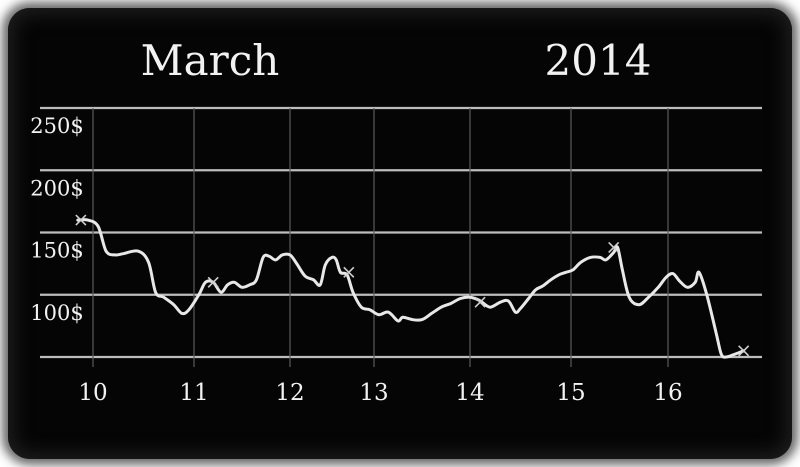  What do you see at coordinates (373, 393) in the screenshot?
I see `x-tick-label: 13` at bounding box center [373, 393].